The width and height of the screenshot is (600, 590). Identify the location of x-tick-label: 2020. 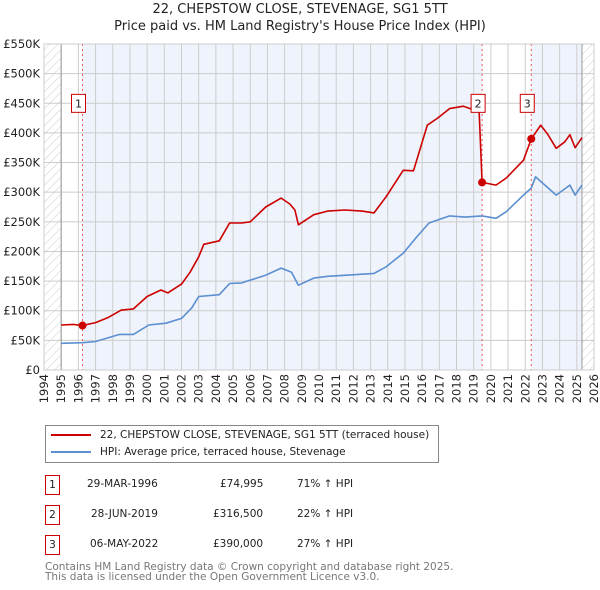
(491, 388).